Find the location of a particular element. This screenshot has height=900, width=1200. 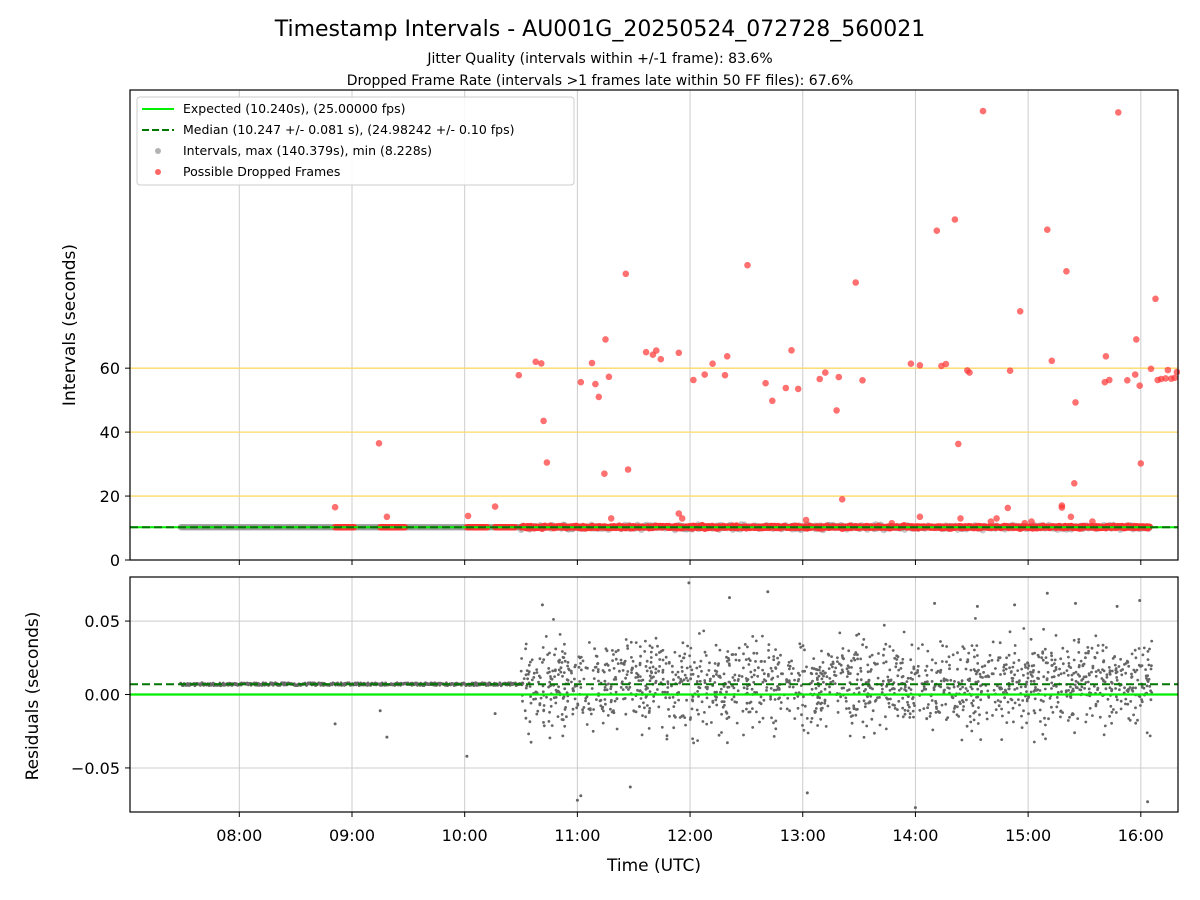

x-tick-label: 15:00 is located at coordinates (1028, 835).